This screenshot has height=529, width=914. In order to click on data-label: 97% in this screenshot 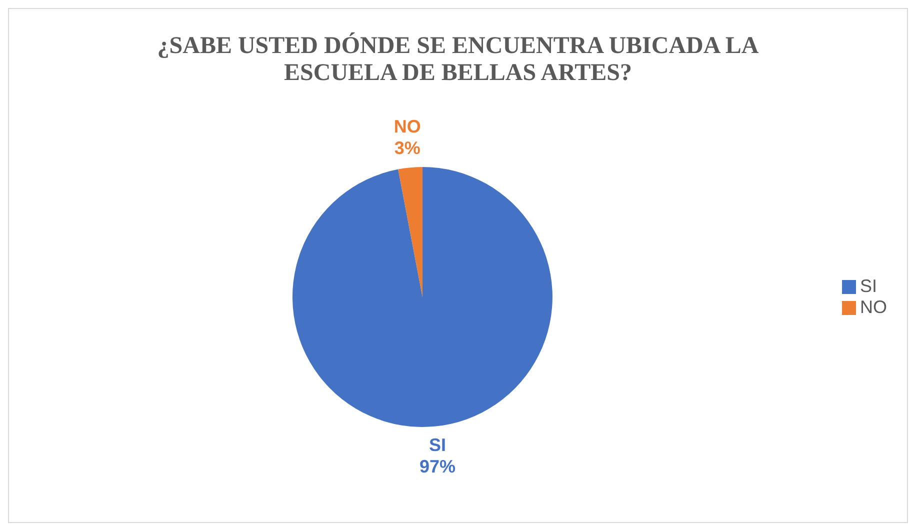, I will do `click(438, 466)`.